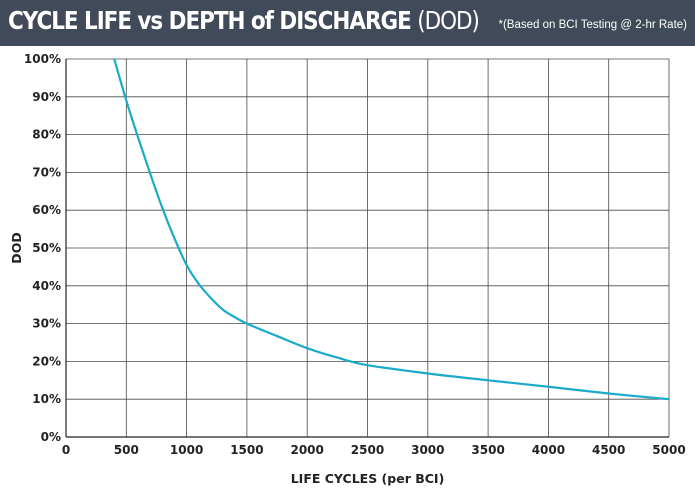  What do you see at coordinates (46, 286) in the screenshot?
I see `y-tick-label: 40%` at bounding box center [46, 286].